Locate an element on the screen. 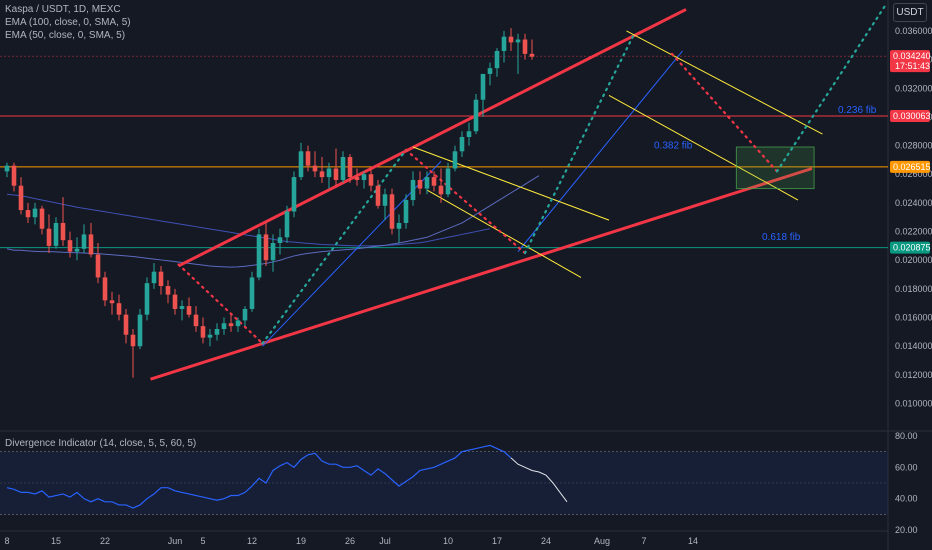 The height and width of the screenshot is (550, 932). yellow-channel-2-upper is located at coordinates (724, 82).